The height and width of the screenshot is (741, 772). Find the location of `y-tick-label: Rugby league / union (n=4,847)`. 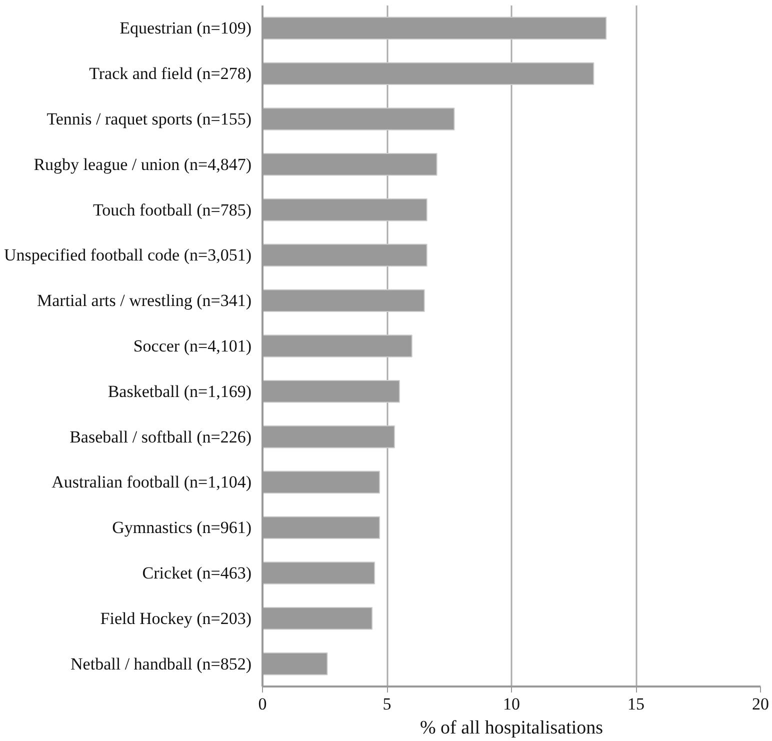

y-tick-label: Rugby league / union (n=4,847) is located at coordinates (143, 164).